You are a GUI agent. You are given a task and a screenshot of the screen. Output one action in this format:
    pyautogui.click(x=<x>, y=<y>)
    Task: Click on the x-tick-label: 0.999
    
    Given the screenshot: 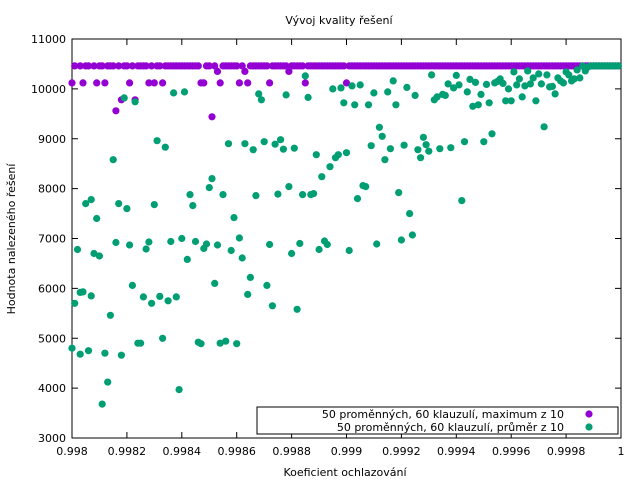 What is the action you would take?
    pyautogui.click(x=347, y=451)
    